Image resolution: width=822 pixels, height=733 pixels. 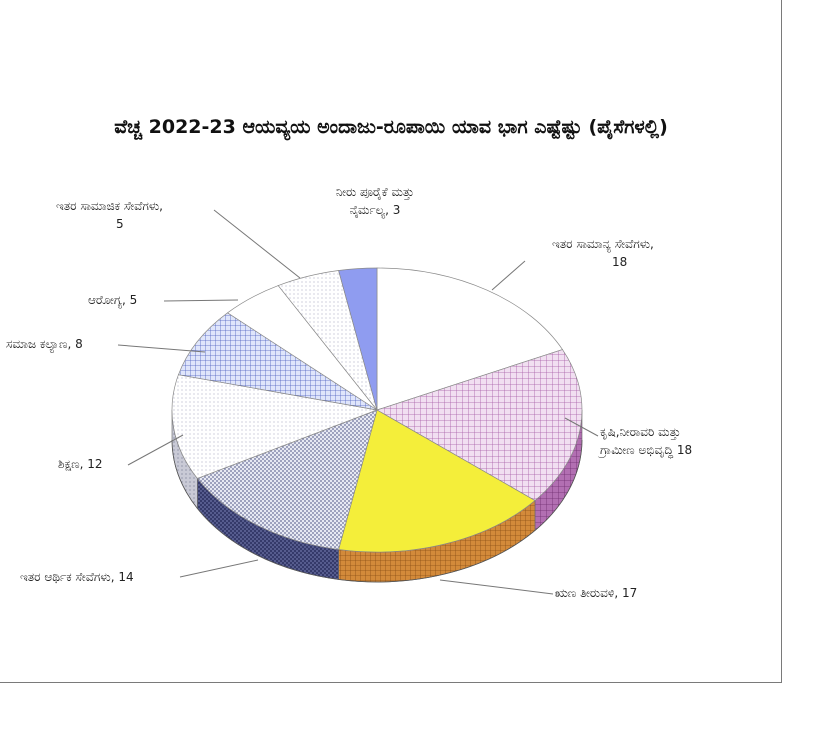 I want to click on slice-label-line: ಇತರ ಸಾಮಾಜಿಕ ಸೇವೆಗಳು,, so click(x=109, y=206).